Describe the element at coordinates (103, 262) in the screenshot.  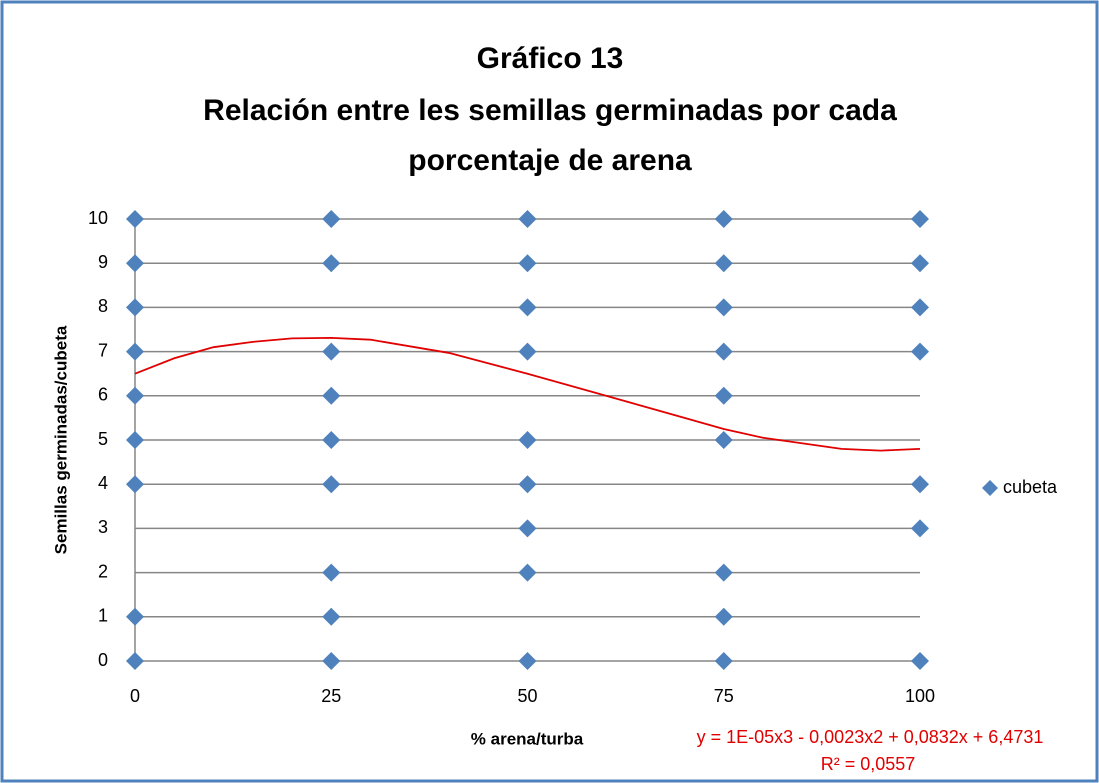
I see `y-tick-label: 9` at that location.